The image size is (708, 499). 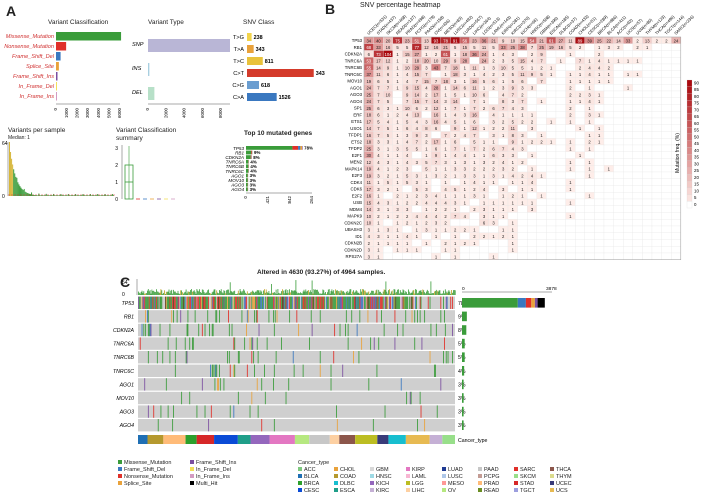 What do you see at coordinates (417, 128) in the screenshot?
I see `heatmap-cell-value: 4` at bounding box center [417, 128].